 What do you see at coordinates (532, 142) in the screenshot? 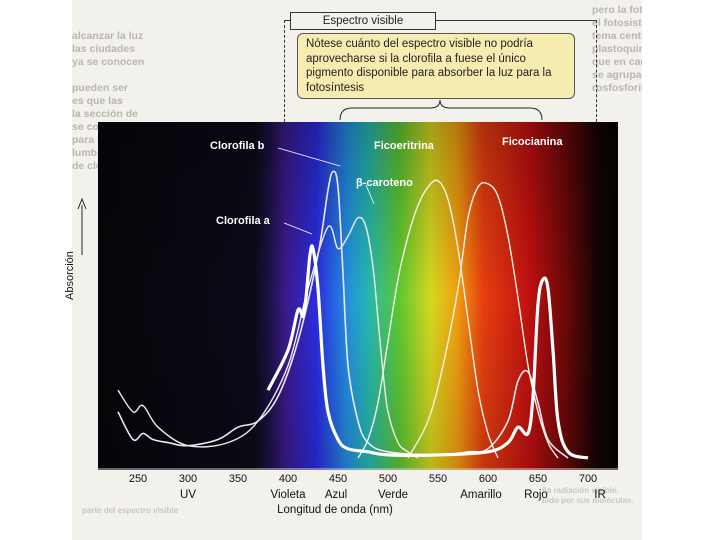
I see `curve-label-ficocianina: Ficocianina` at bounding box center [532, 142].